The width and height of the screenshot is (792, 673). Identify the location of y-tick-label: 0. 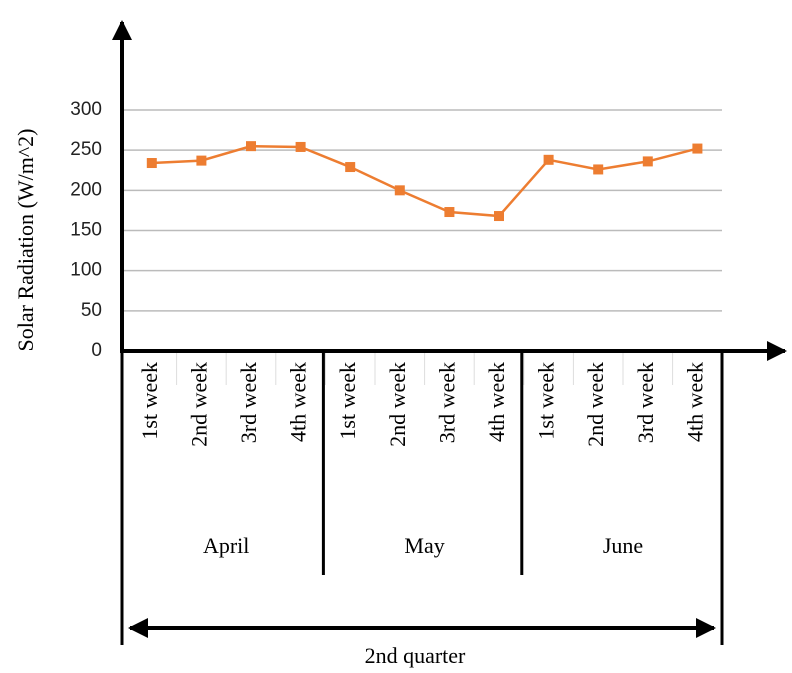
(96, 350).